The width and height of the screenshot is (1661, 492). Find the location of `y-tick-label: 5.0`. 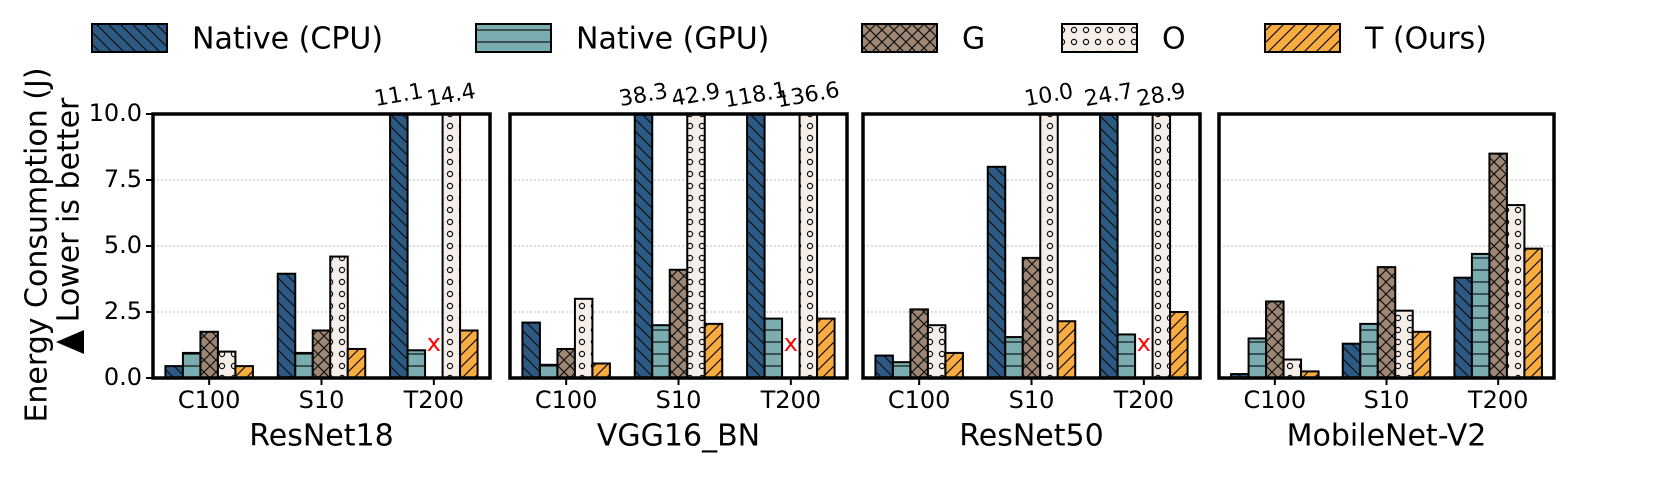

y-tick-label: 5.0 is located at coordinates (123, 245).